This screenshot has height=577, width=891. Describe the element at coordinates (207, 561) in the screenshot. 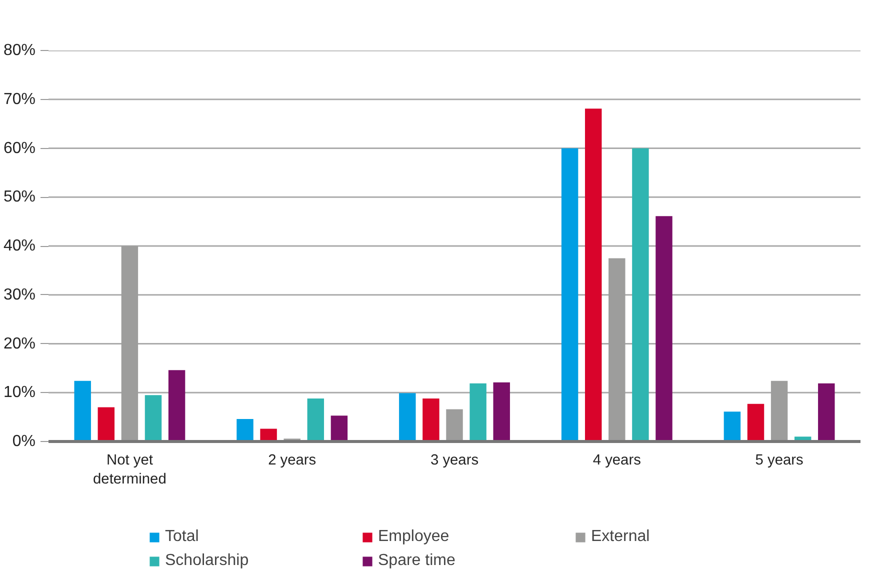

I see `legend-label: Scholarship` at that location.